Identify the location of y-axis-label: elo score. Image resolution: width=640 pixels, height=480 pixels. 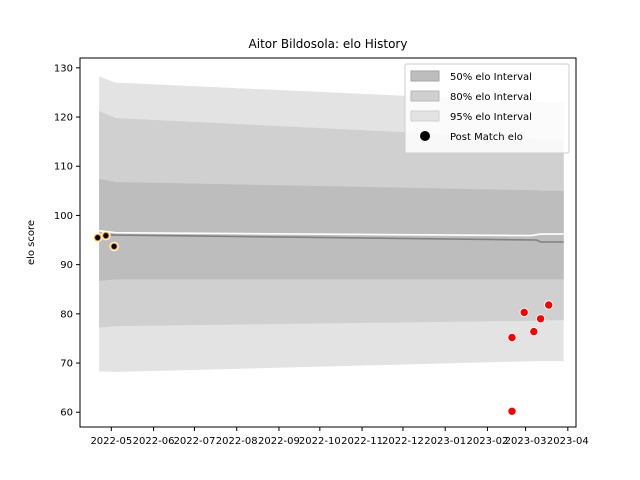
(31, 242).